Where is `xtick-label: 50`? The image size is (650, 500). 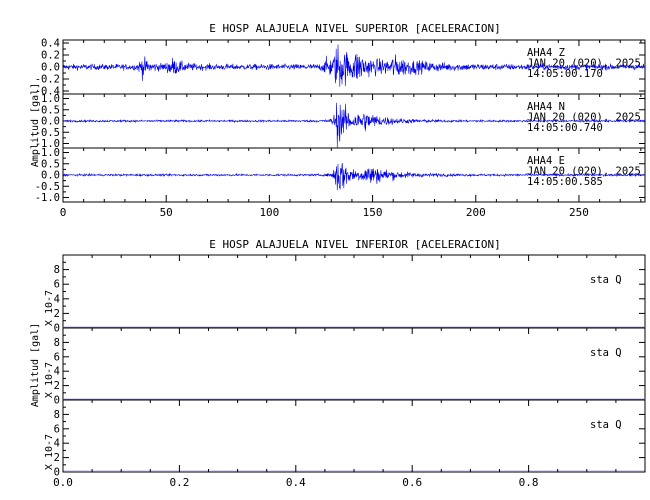 xtick-label: 50 is located at coordinates (166, 212).